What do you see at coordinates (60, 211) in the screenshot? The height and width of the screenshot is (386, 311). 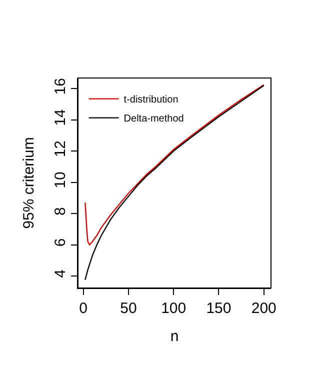 I see `y-tick-label: 8` at bounding box center [60, 211].